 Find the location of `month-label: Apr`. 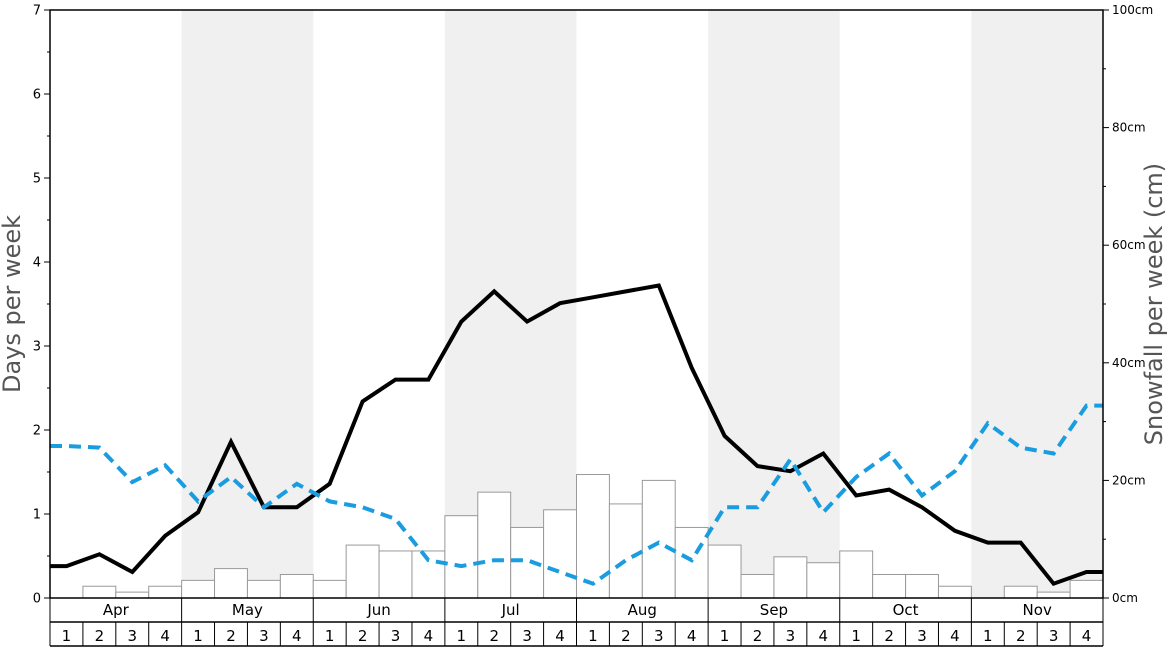

month-label: Apr is located at coordinates (116, 610).